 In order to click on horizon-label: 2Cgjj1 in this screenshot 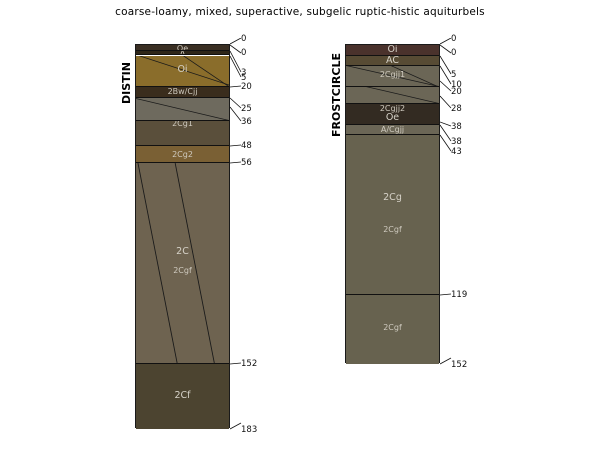, I will do `click(392, 74)`.